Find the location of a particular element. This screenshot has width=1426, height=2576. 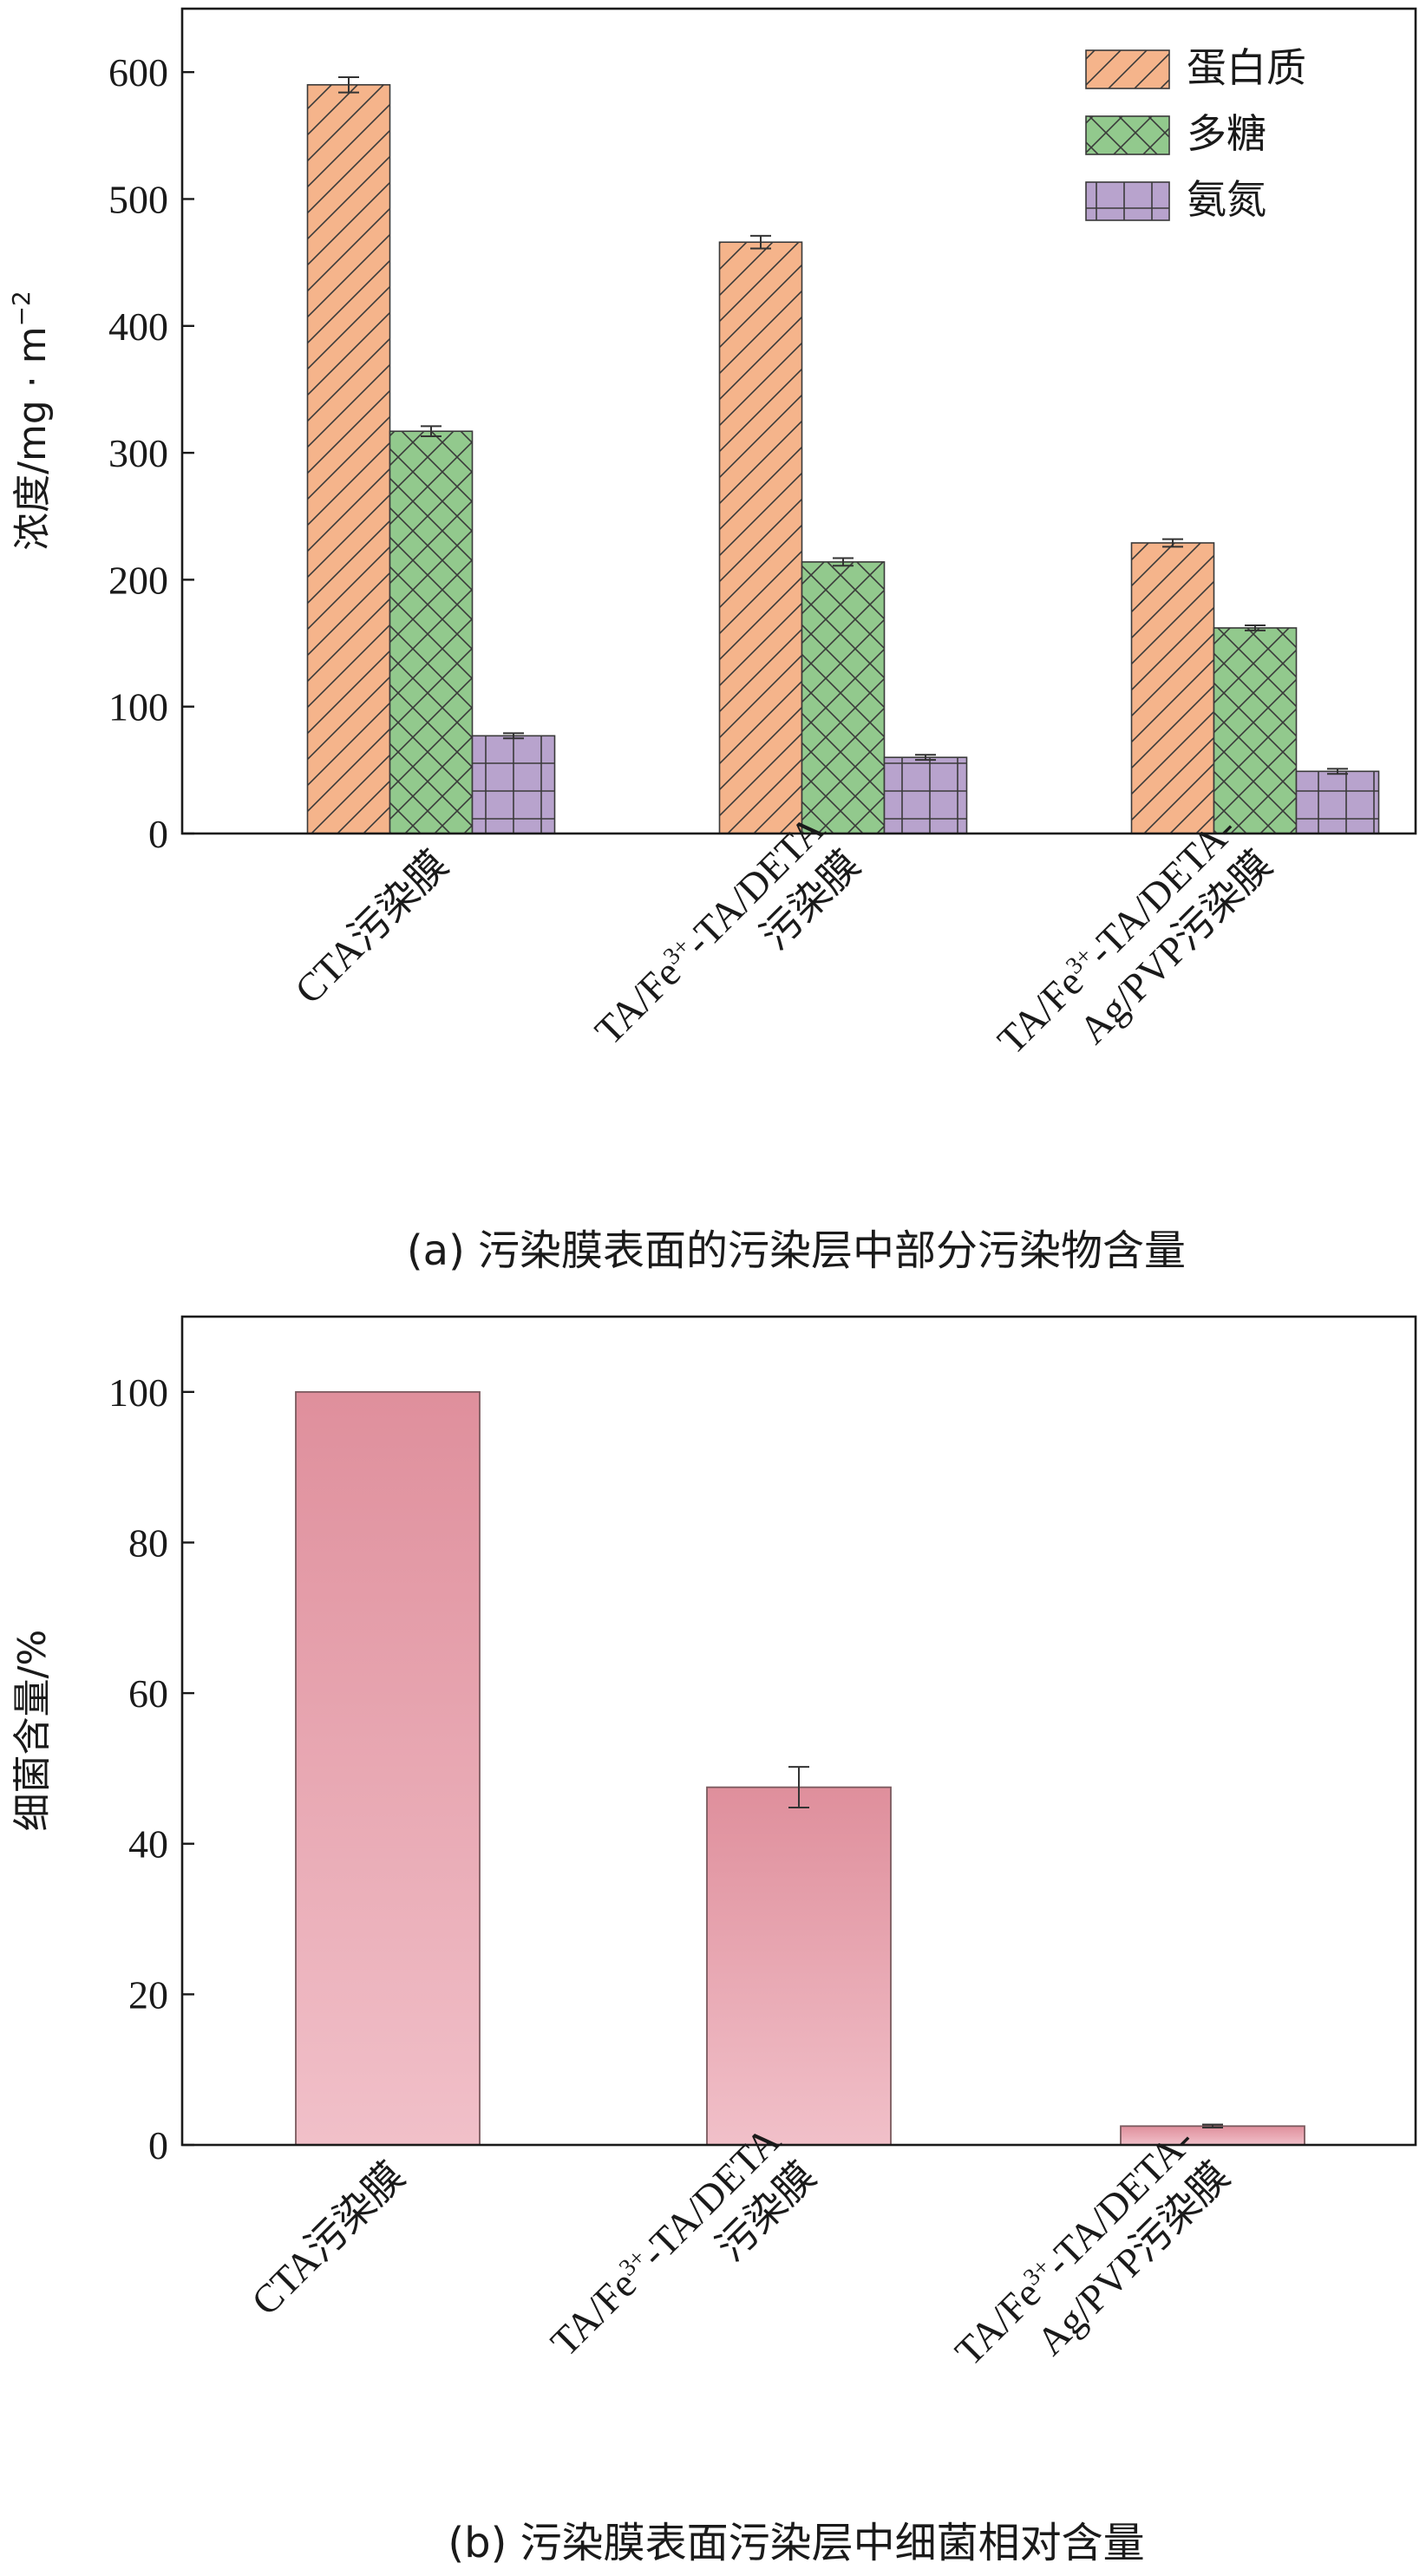

chart-a-bar-1-0-pattern is located at coordinates (431, 632).